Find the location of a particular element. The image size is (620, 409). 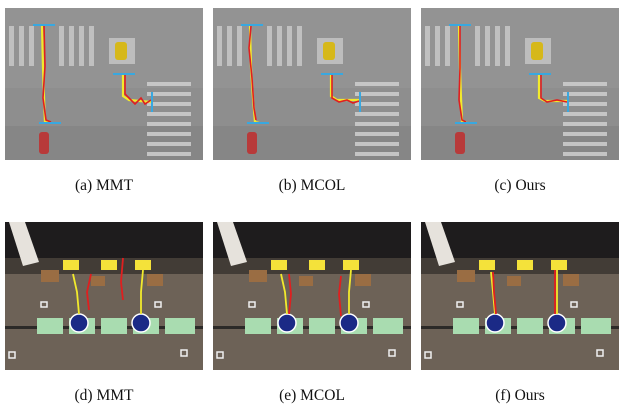

lab-panel-mcol is located at coordinates (312, 296).